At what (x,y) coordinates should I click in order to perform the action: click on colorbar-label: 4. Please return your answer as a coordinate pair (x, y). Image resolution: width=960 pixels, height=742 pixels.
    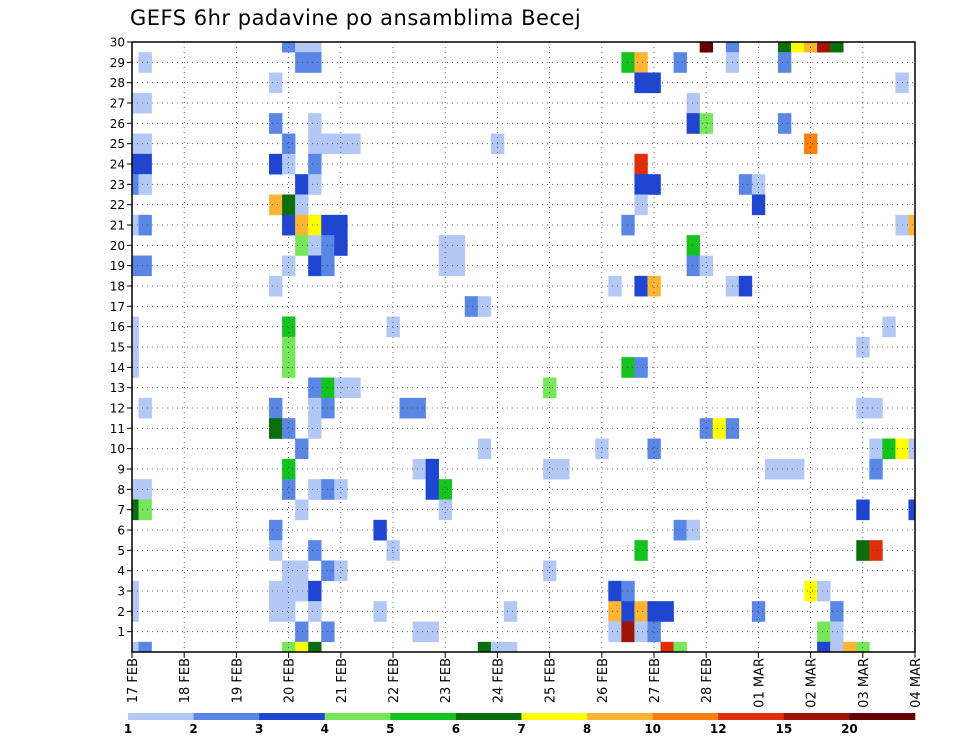
    Looking at the image, I should click on (325, 729).